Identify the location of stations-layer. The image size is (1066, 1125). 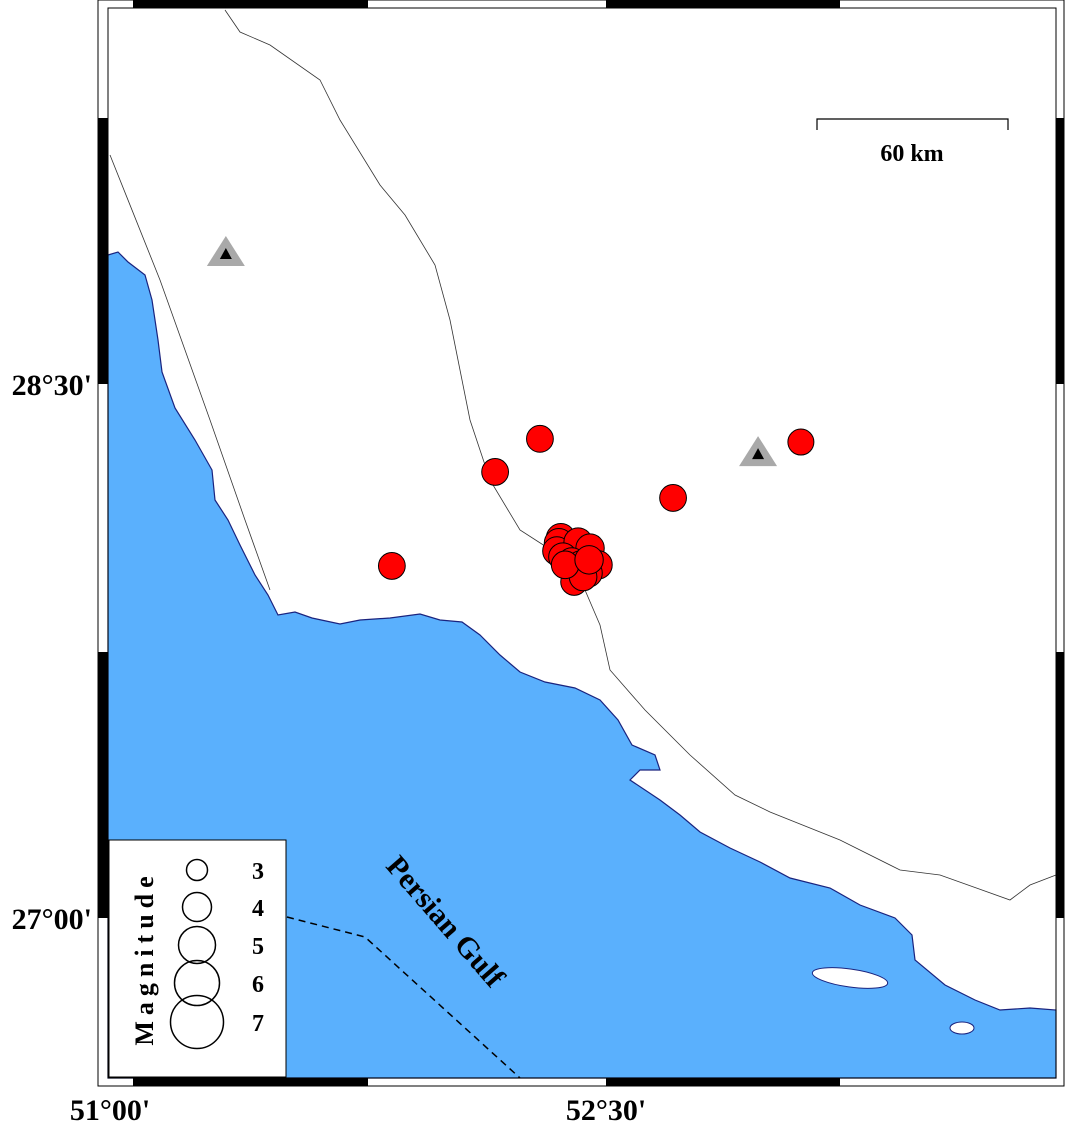
(492, 351).